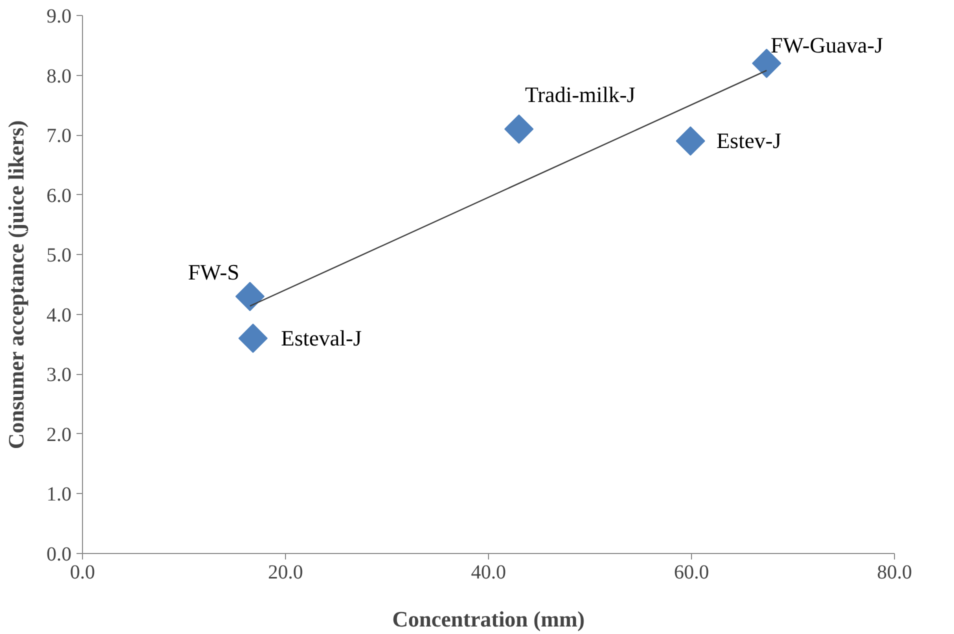 The height and width of the screenshot is (634, 954). What do you see at coordinates (59, 76) in the screenshot?
I see `y-tick-label: 8.0` at bounding box center [59, 76].